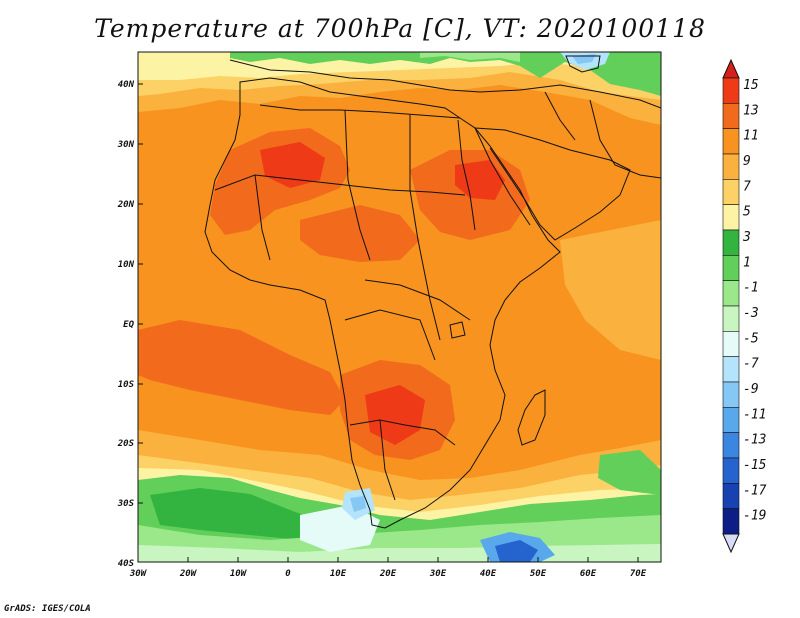 The image size is (800, 618). Describe the element at coordinates (751, 110) in the screenshot. I see `colorbar-label: 13` at that location.